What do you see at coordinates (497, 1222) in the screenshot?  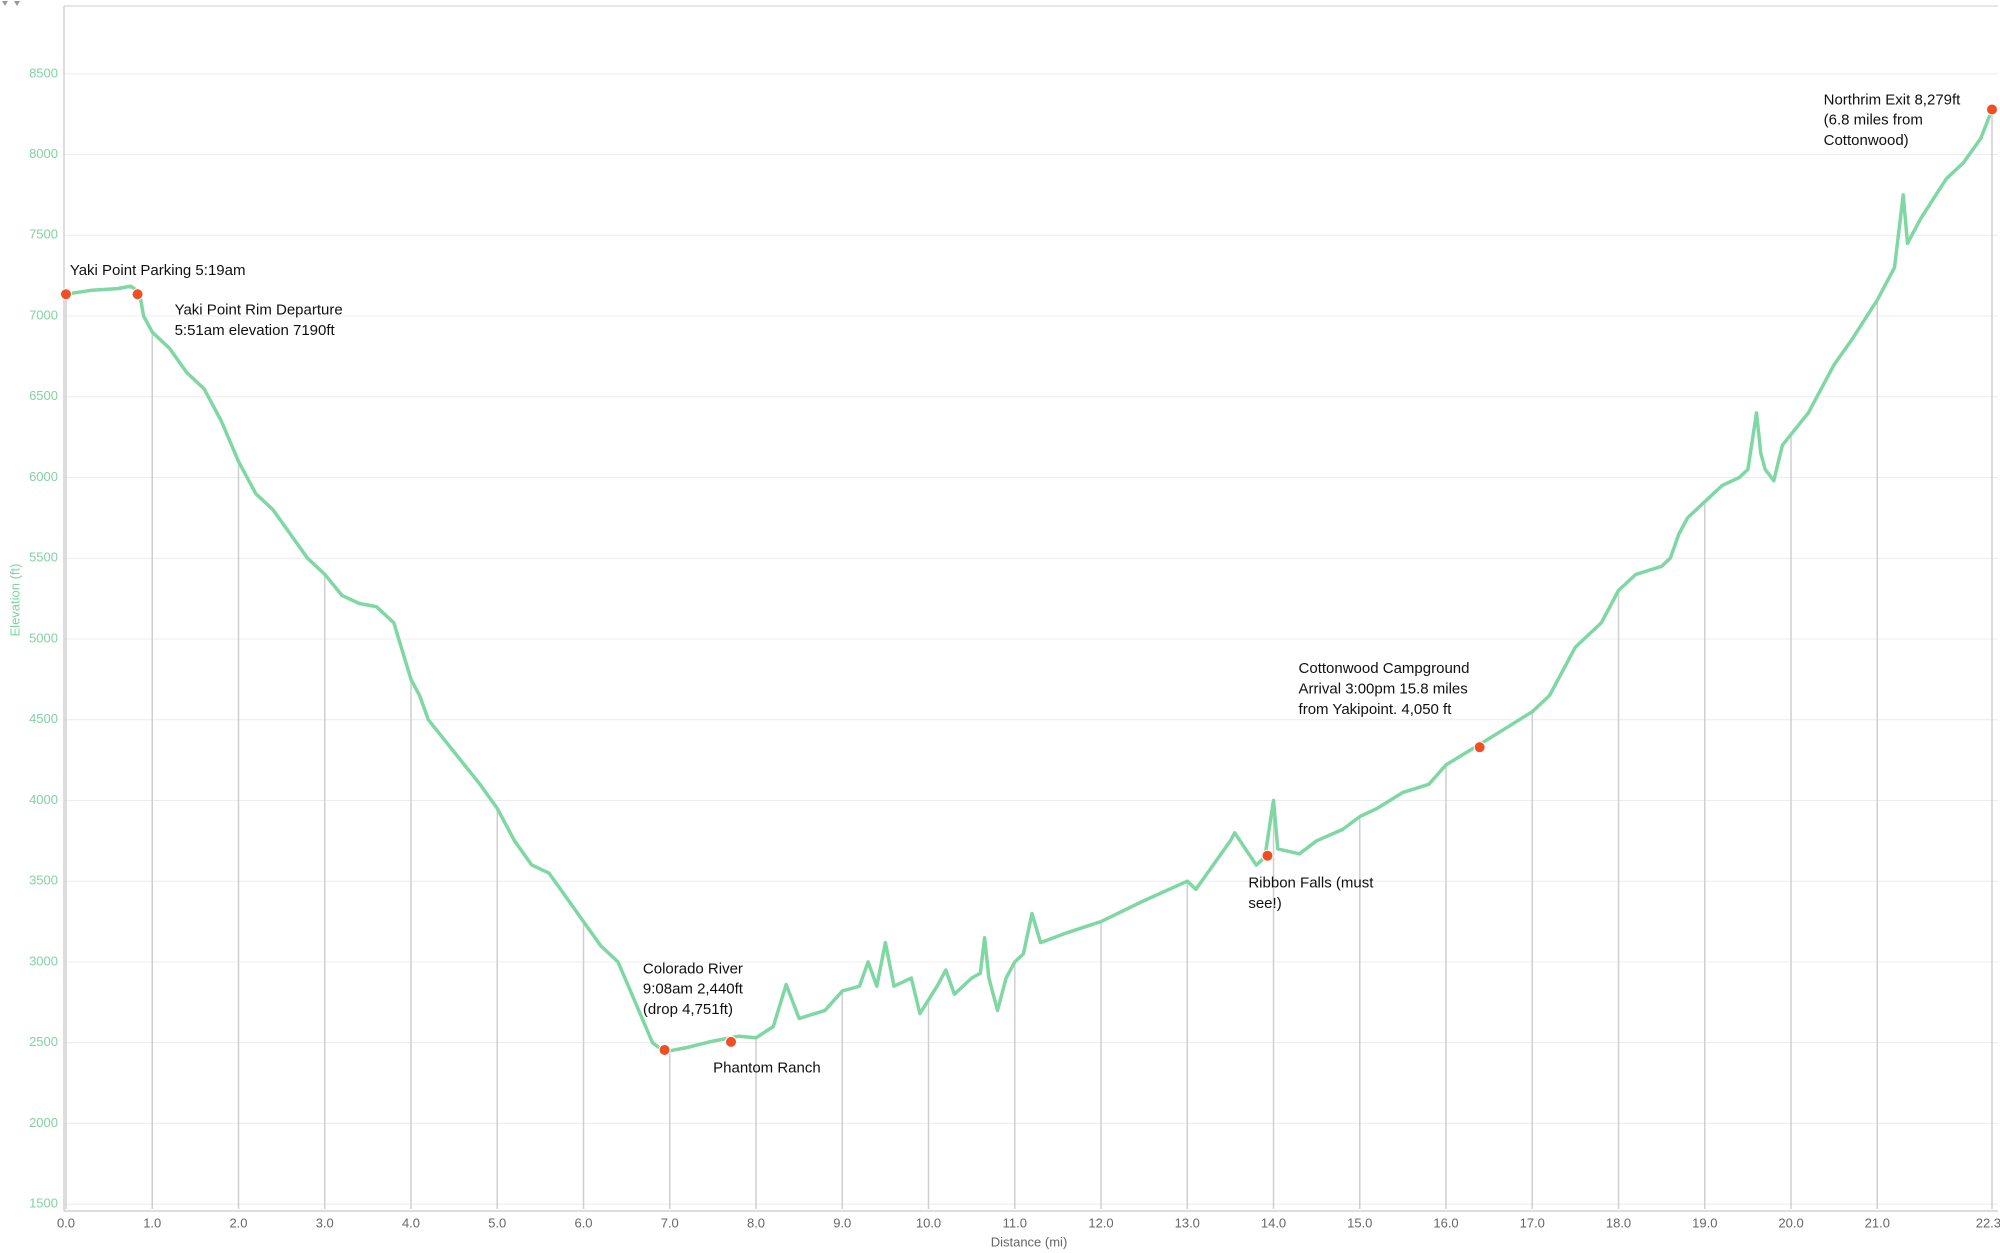 I see `x-tick-label: 5.0` at bounding box center [497, 1222].